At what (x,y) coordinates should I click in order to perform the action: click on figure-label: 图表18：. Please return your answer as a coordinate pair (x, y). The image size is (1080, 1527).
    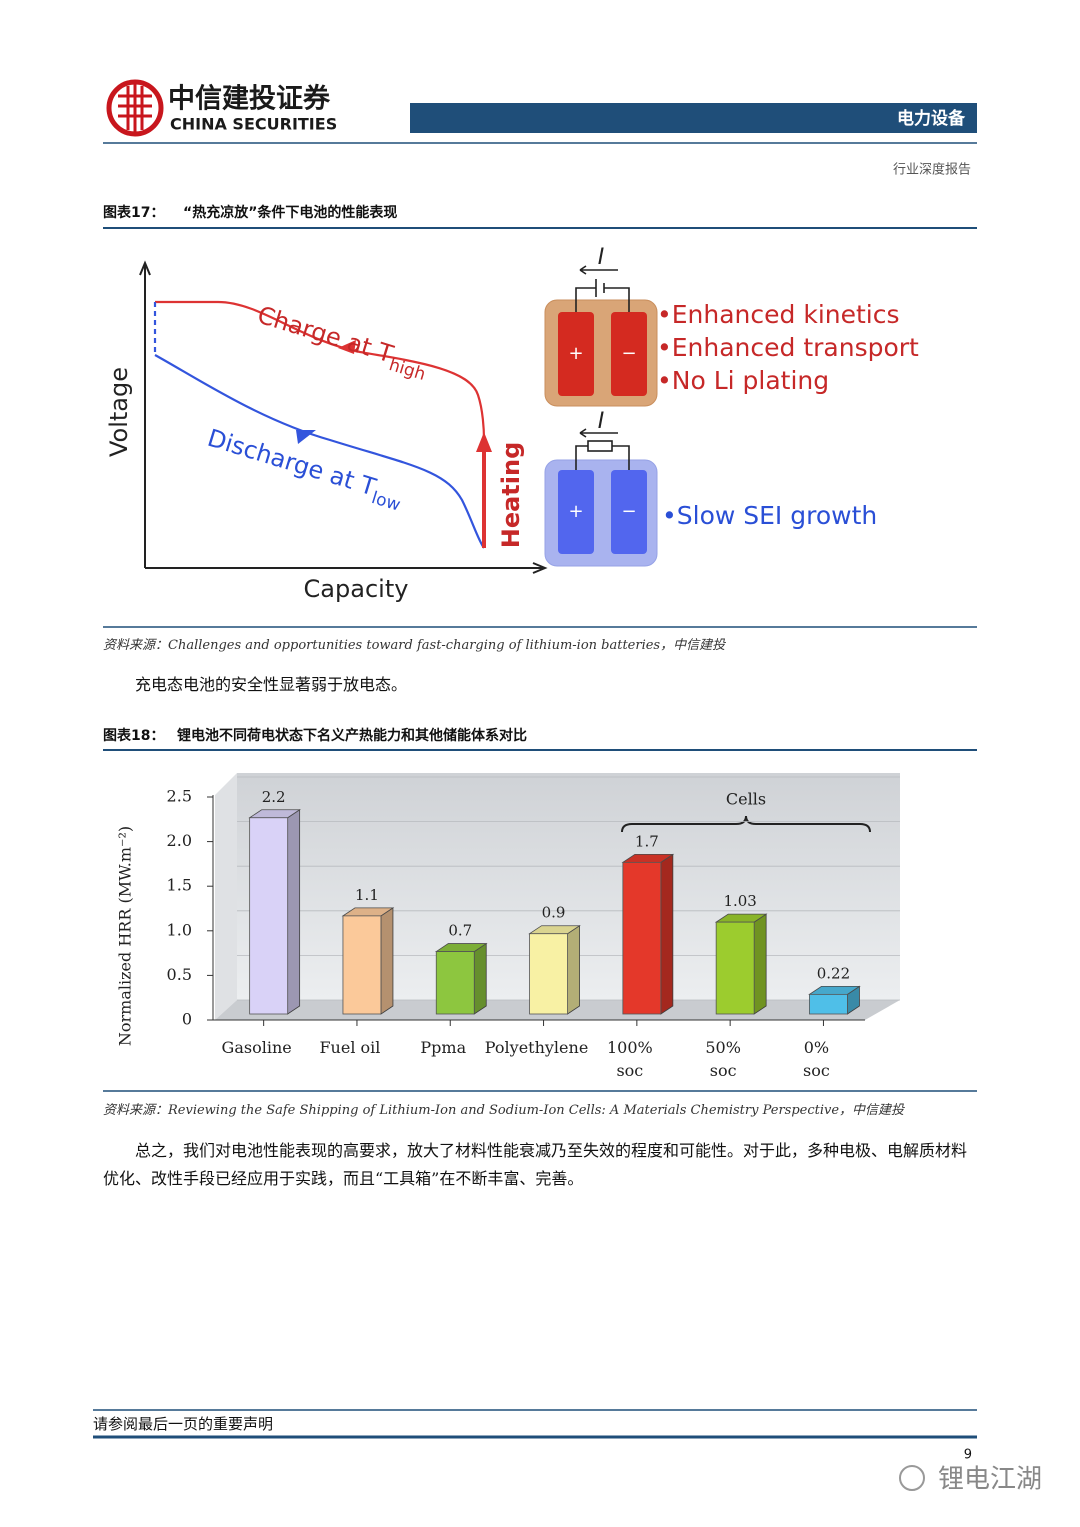
    Looking at the image, I should click on (133, 735).